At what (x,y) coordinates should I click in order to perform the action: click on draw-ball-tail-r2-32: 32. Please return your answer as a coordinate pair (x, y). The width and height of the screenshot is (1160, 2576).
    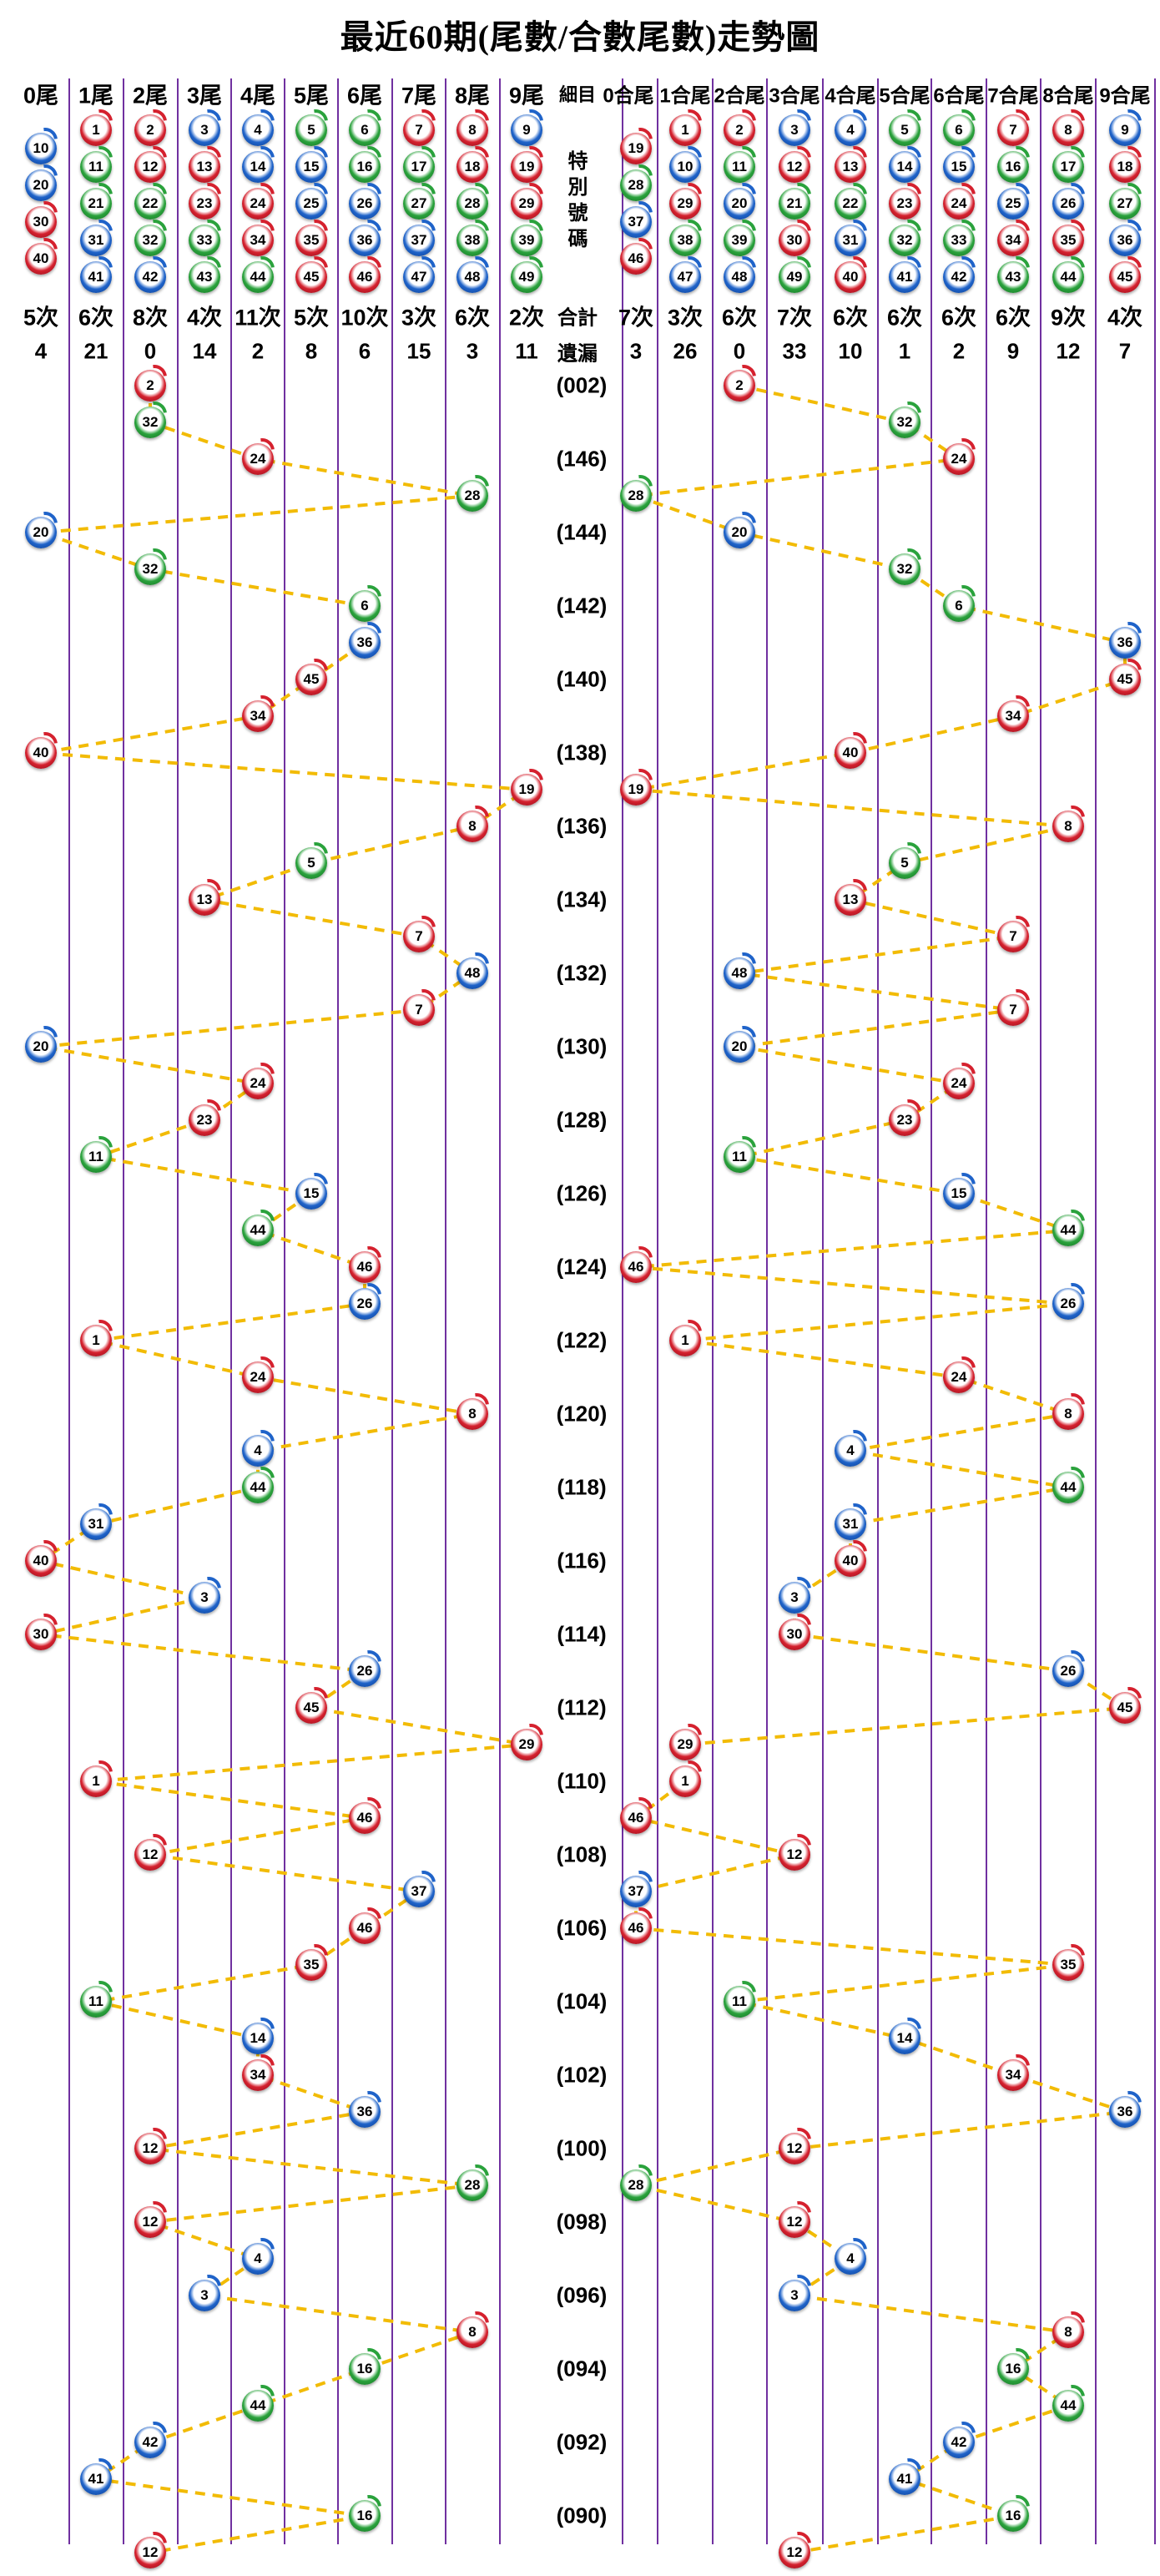
    Looking at the image, I should click on (150, 422).